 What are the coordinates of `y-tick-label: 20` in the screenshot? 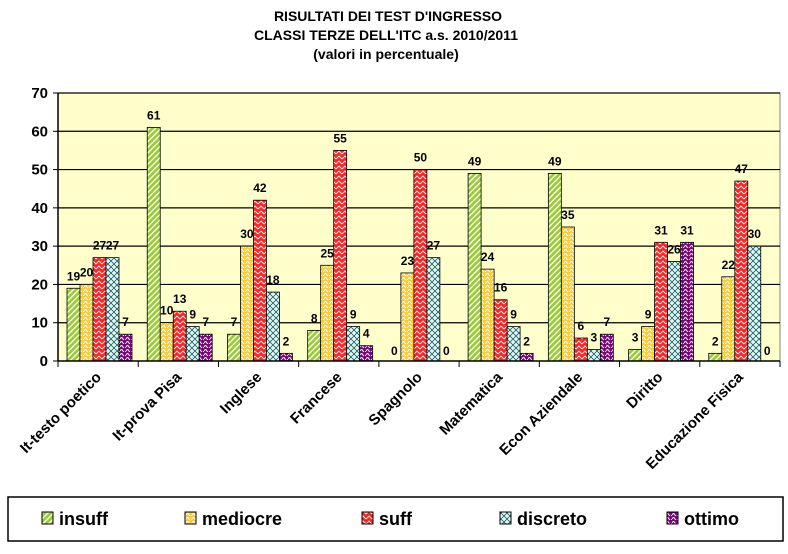 It's located at (39, 284).